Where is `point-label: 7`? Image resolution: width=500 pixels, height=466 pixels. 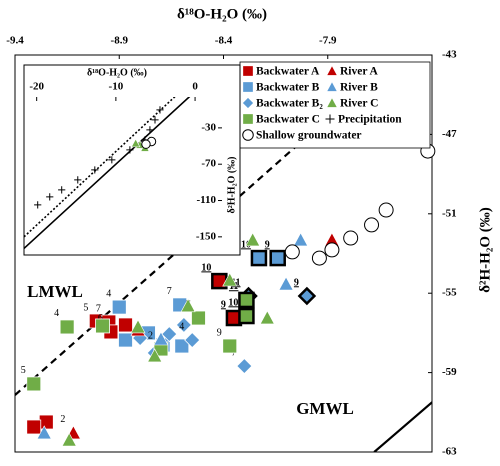
point-label: 7 is located at coordinates (169, 291).